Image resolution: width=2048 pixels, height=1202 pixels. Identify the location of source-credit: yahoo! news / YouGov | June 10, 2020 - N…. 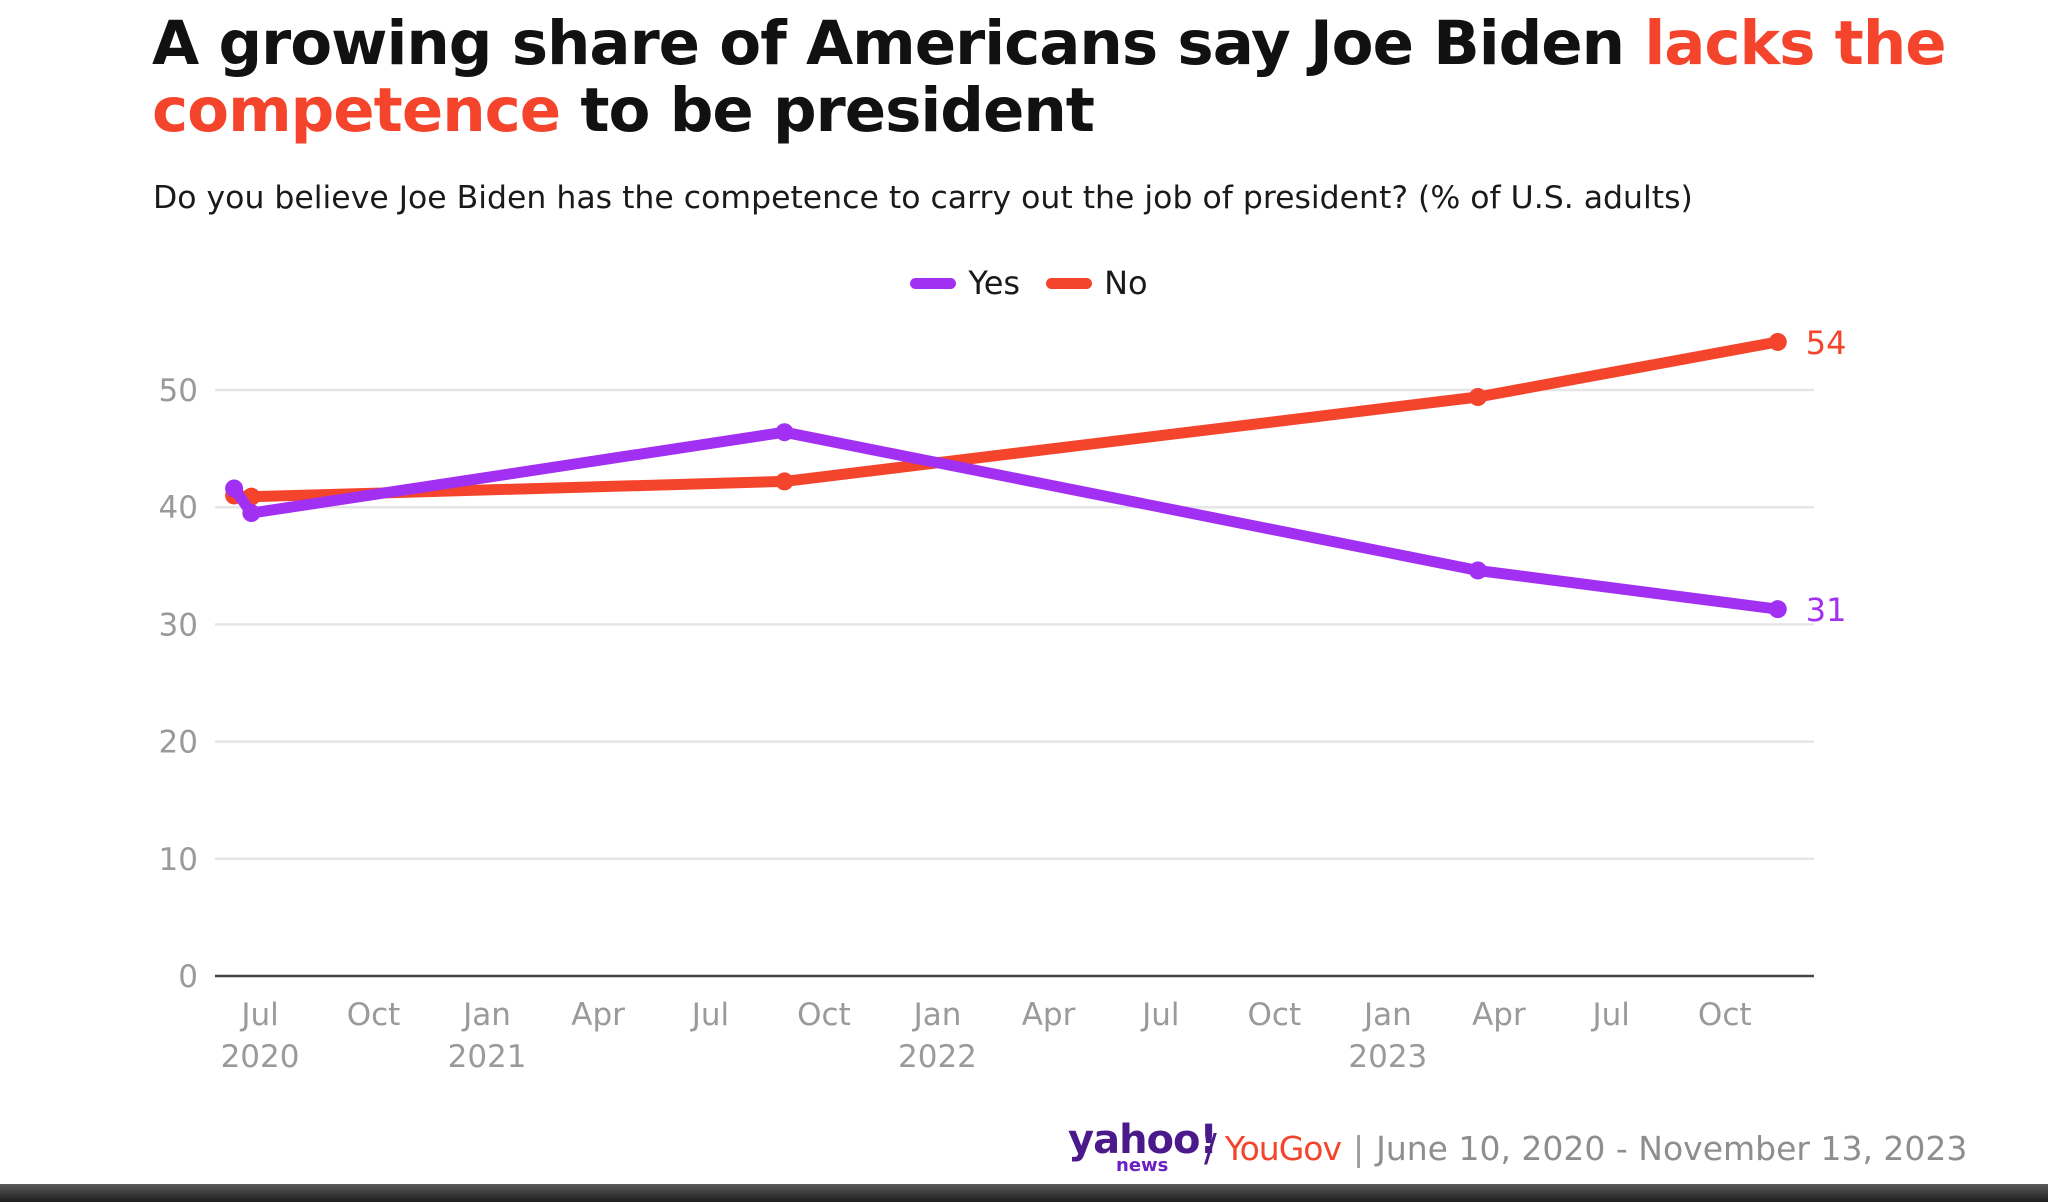
(1548, 1148).